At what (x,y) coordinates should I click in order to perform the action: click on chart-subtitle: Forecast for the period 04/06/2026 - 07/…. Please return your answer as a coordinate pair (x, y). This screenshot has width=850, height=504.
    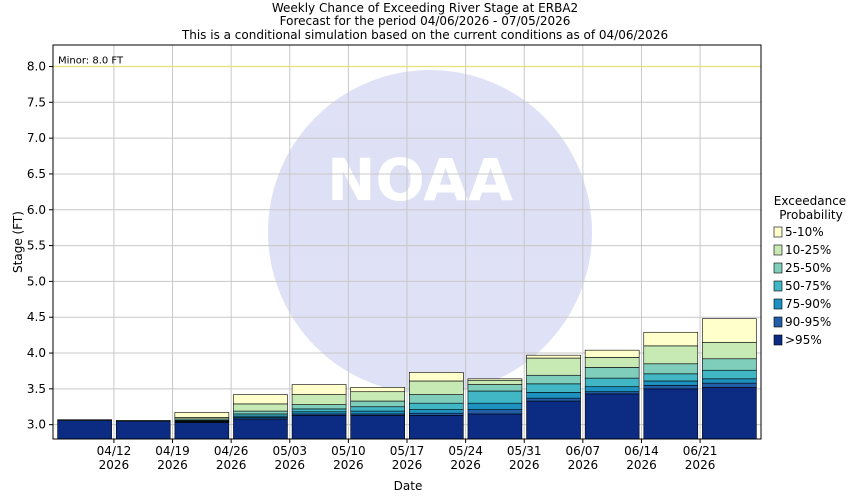
    Looking at the image, I should click on (425, 21).